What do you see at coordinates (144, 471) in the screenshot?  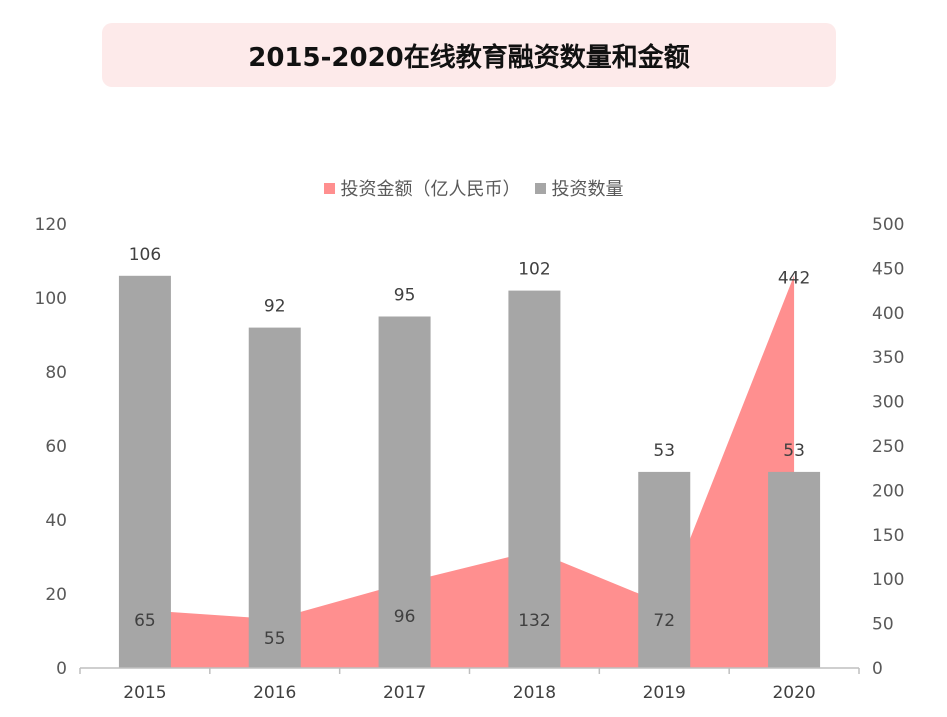 I see `bar-2015` at bounding box center [144, 471].